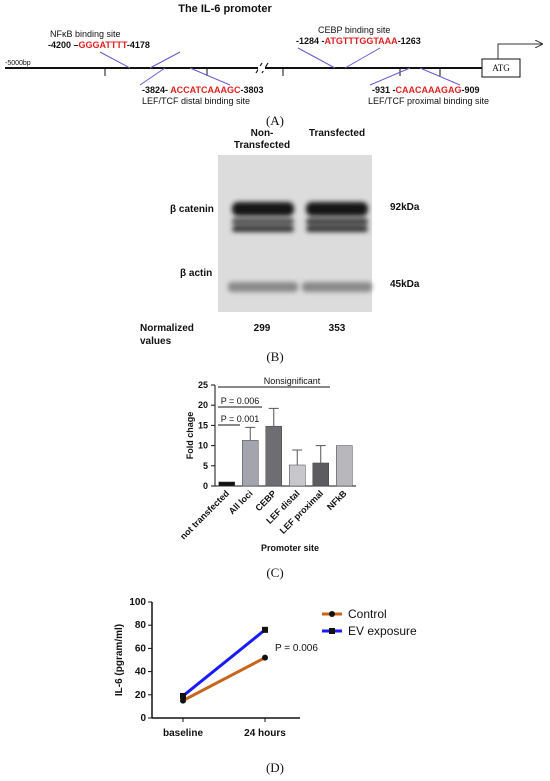 This screenshot has width=550, height=781. I want to click on site-name: LEF/TCF distal binding site, so click(196, 101).